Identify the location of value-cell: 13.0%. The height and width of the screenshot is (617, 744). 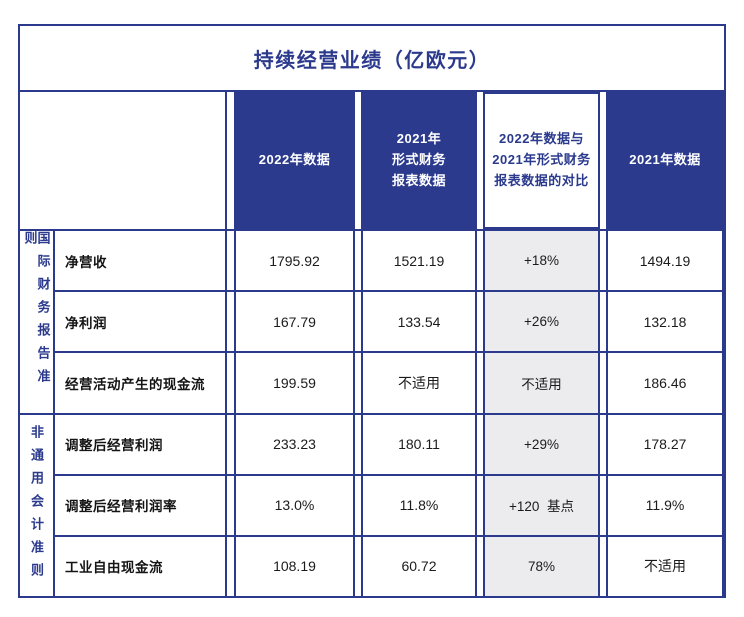
(294, 504).